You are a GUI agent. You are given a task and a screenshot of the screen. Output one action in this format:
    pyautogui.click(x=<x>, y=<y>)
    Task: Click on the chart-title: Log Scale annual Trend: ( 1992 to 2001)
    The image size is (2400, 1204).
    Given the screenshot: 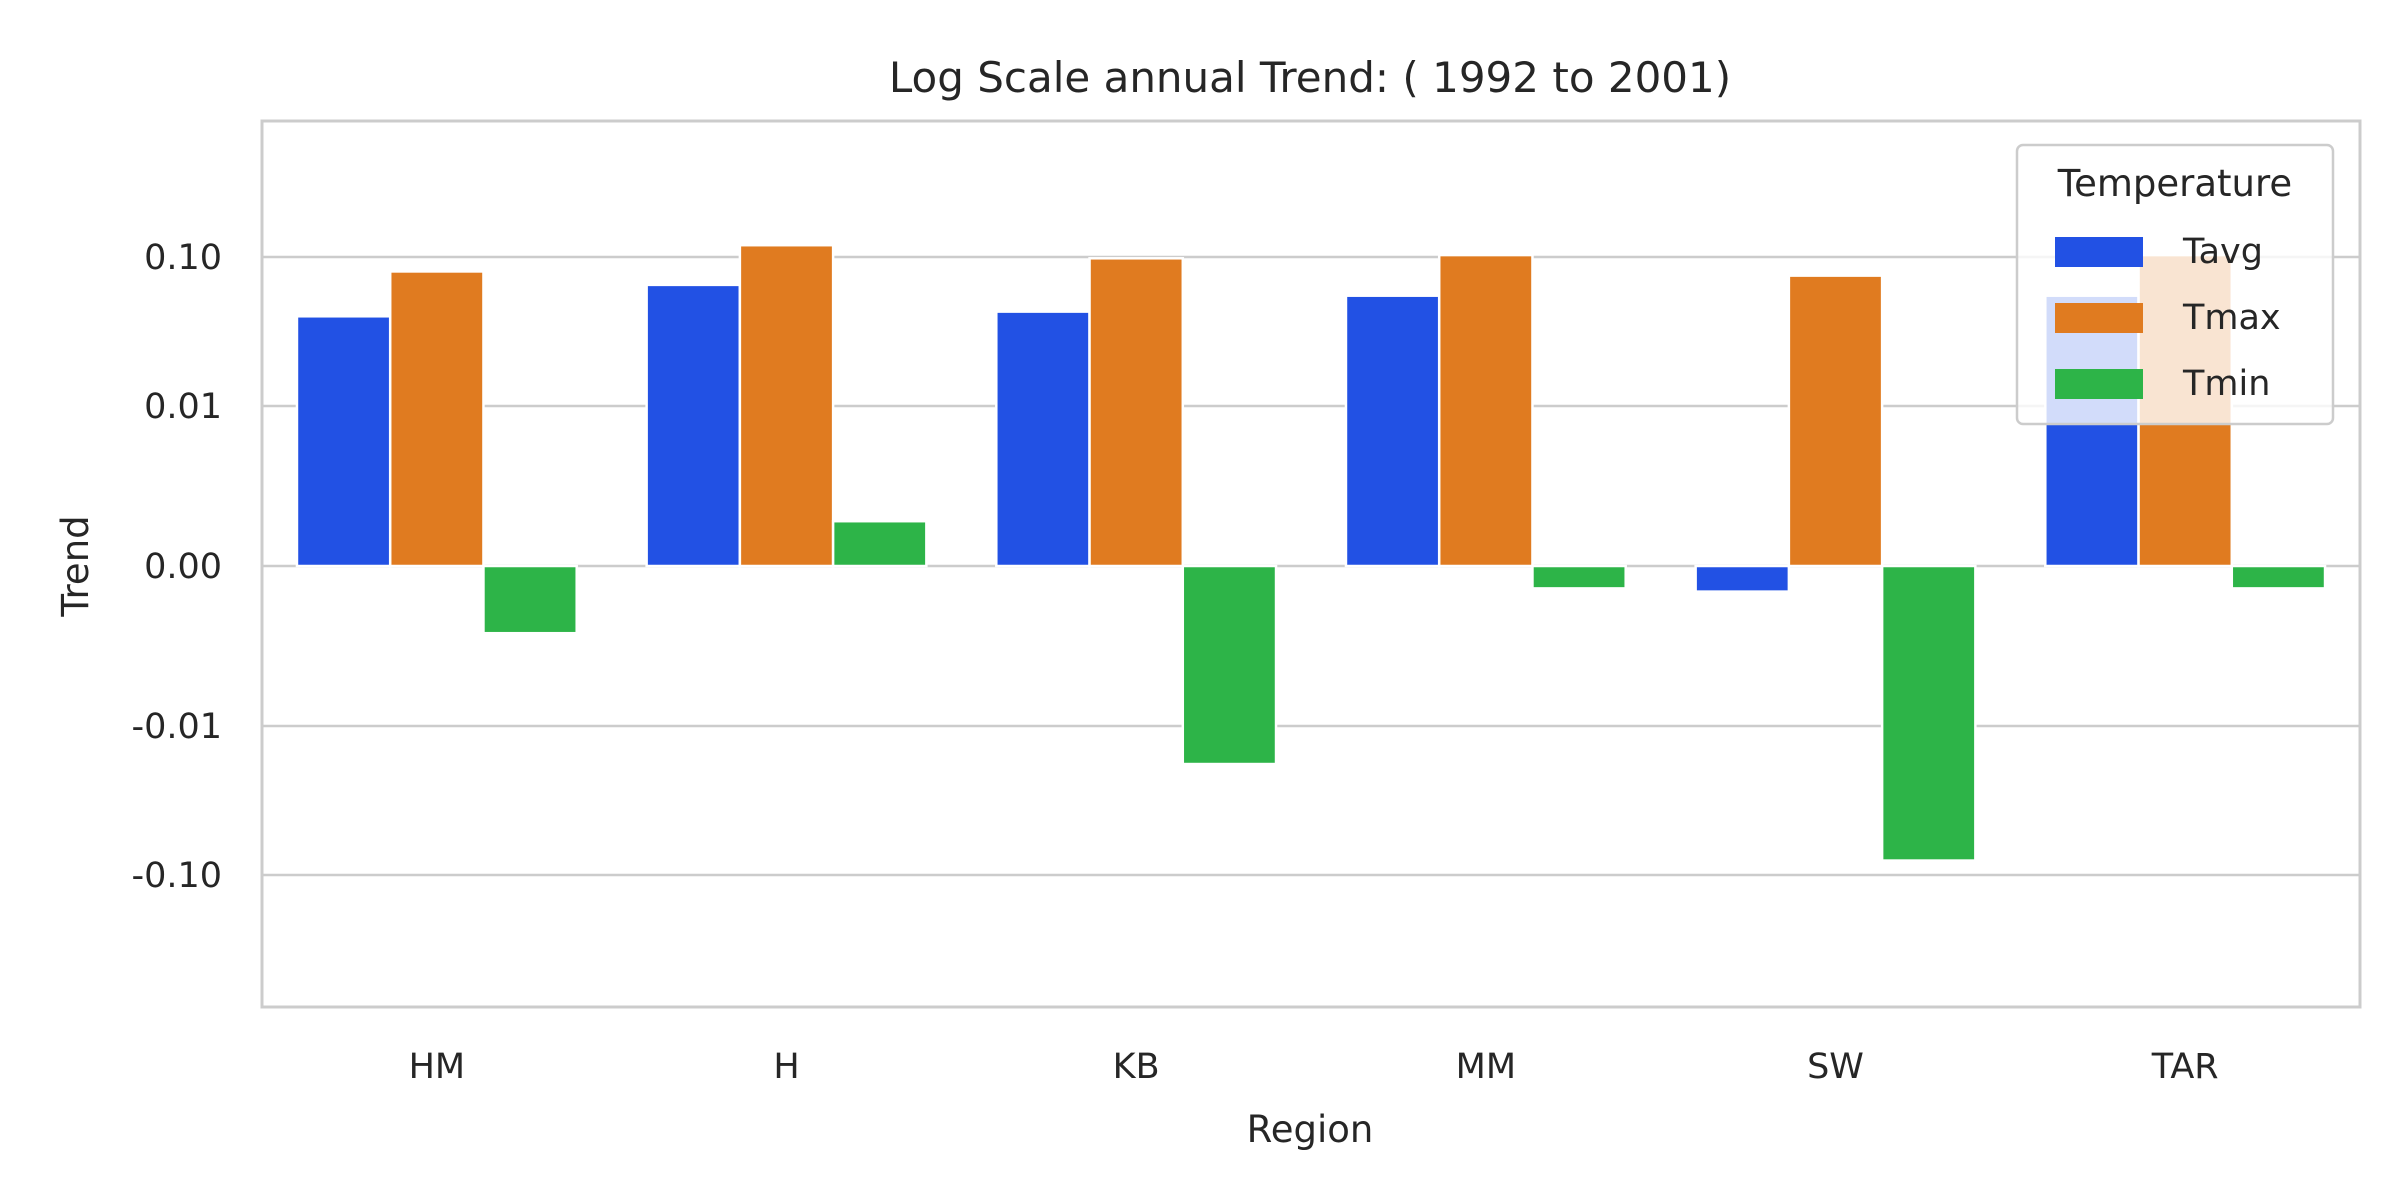 What is the action you would take?
    pyautogui.click(x=1310, y=77)
    